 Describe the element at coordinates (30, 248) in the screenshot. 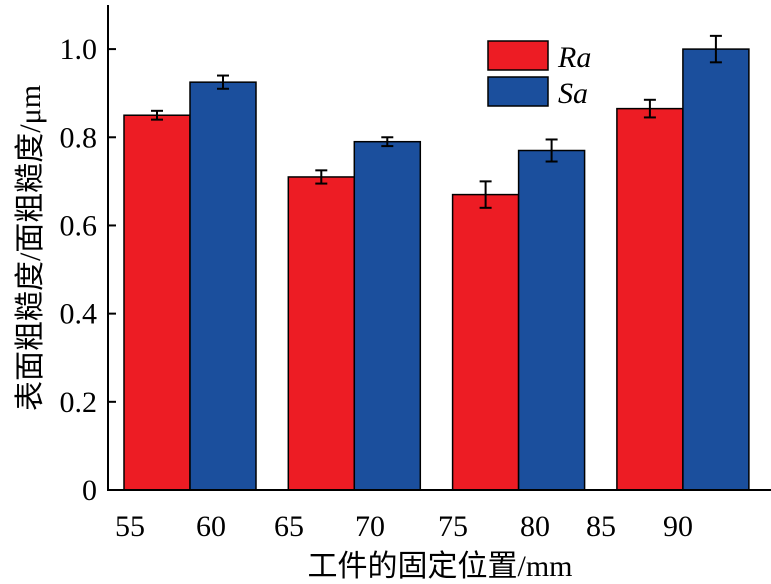

I see `y-axis-label: 表面粗糙度/面粗糙度/μm` at that location.